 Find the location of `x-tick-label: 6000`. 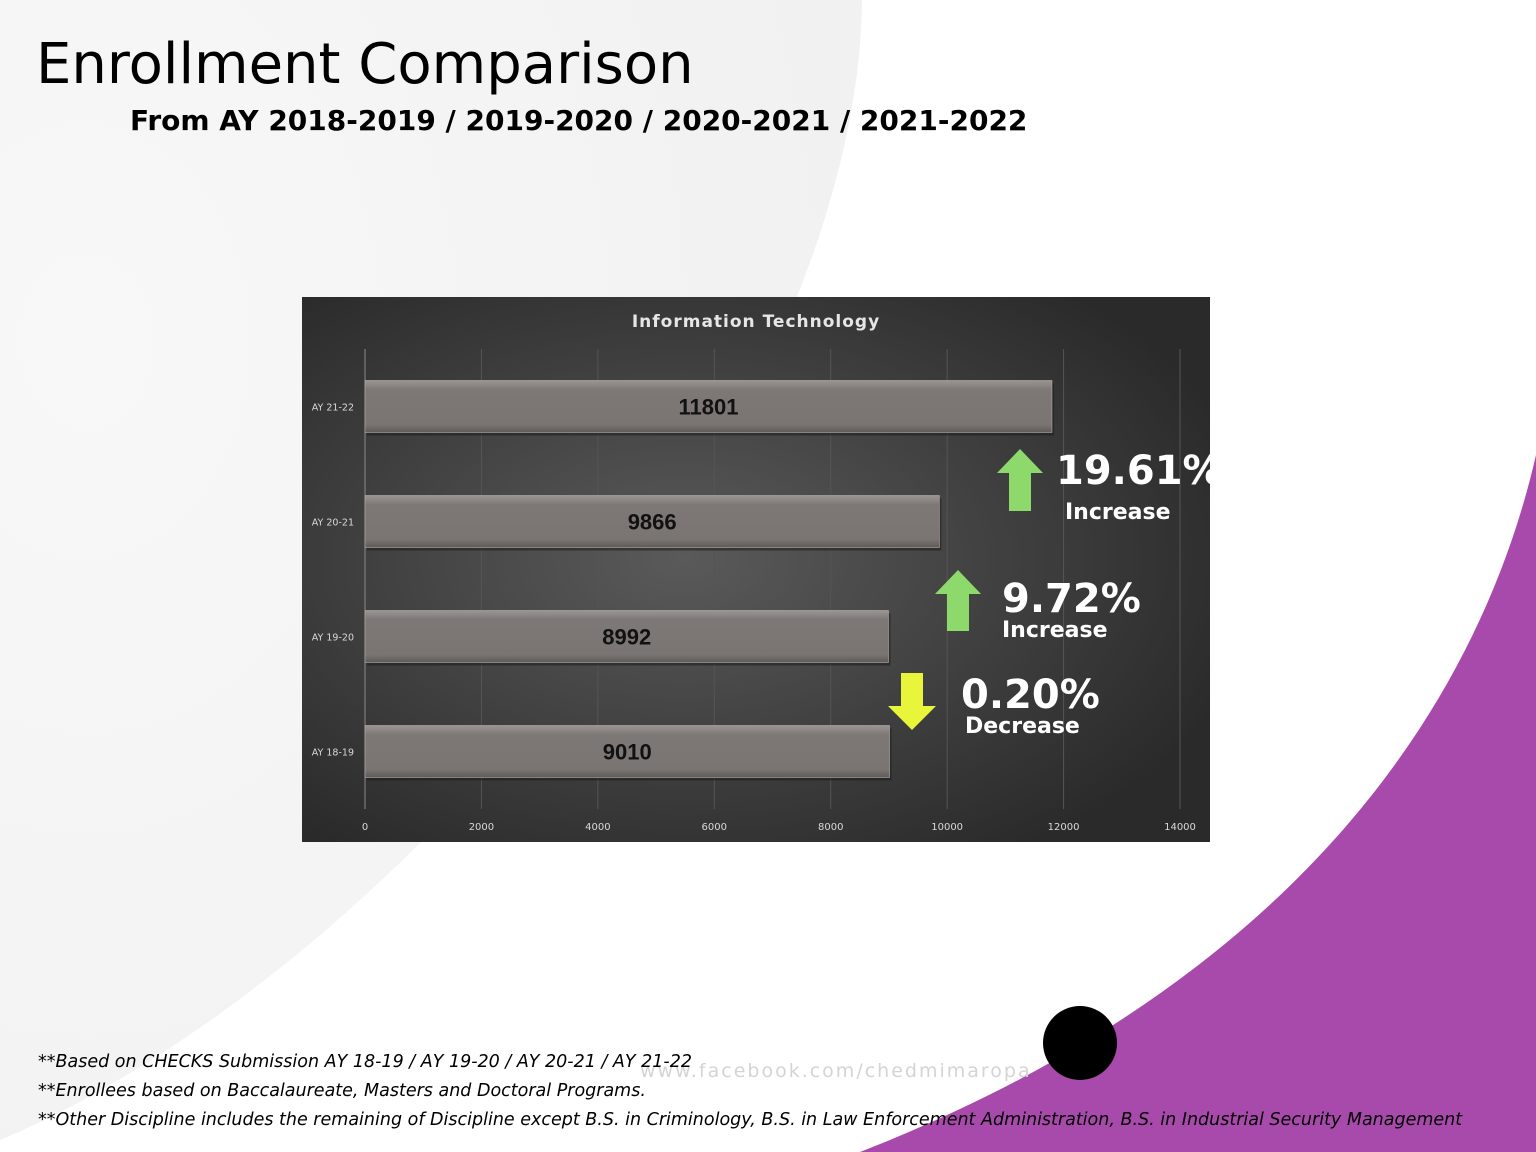

x-tick-label: 6000 is located at coordinates (714, 827).